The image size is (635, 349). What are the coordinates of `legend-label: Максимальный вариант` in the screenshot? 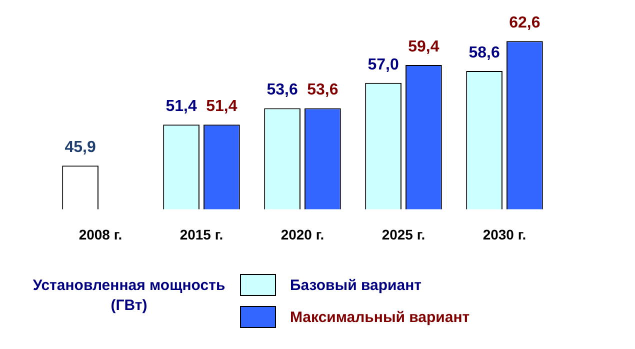 It's located at (380, 317).